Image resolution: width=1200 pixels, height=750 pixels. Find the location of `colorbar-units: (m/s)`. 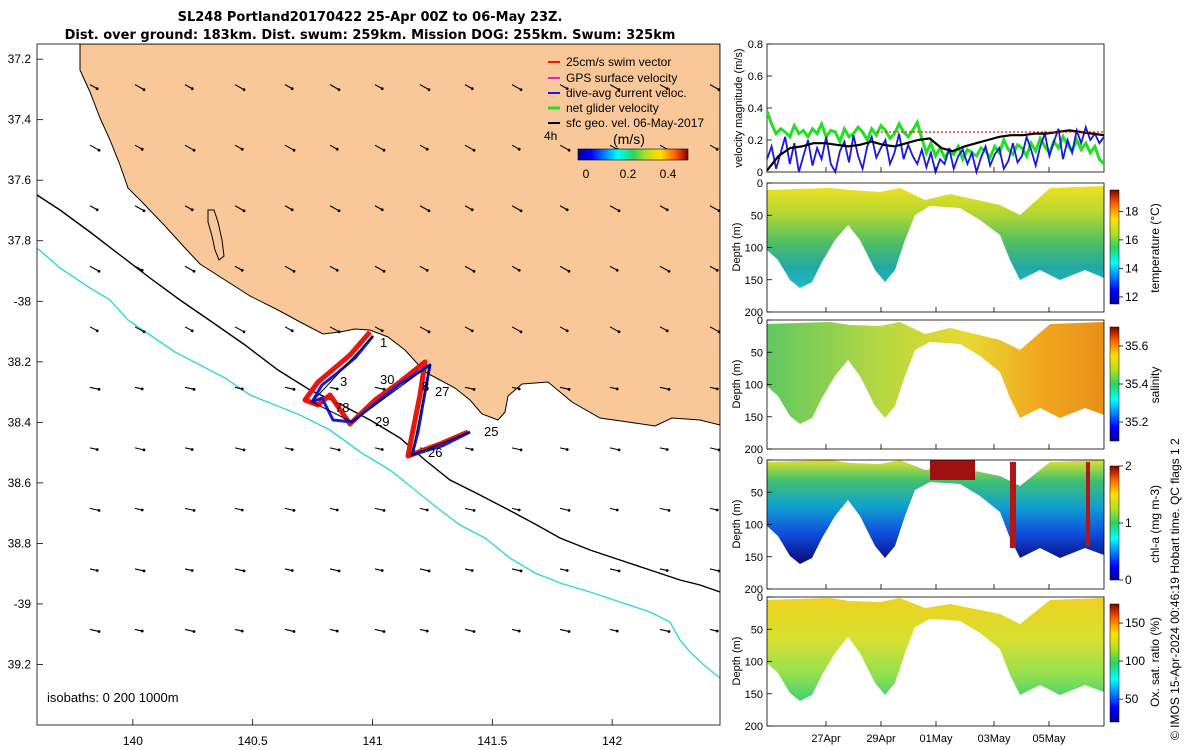

colorbar-units: (m/s) is located at coordinates (629, 139).